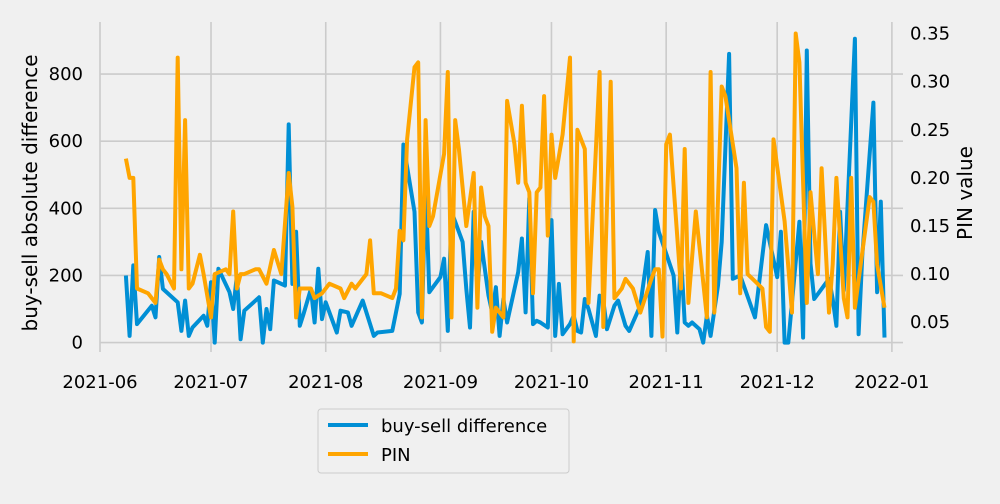  Describe the element at coordinates (66, 275) in the screenshot. I see `y-left-tick-label: 200` at that location.